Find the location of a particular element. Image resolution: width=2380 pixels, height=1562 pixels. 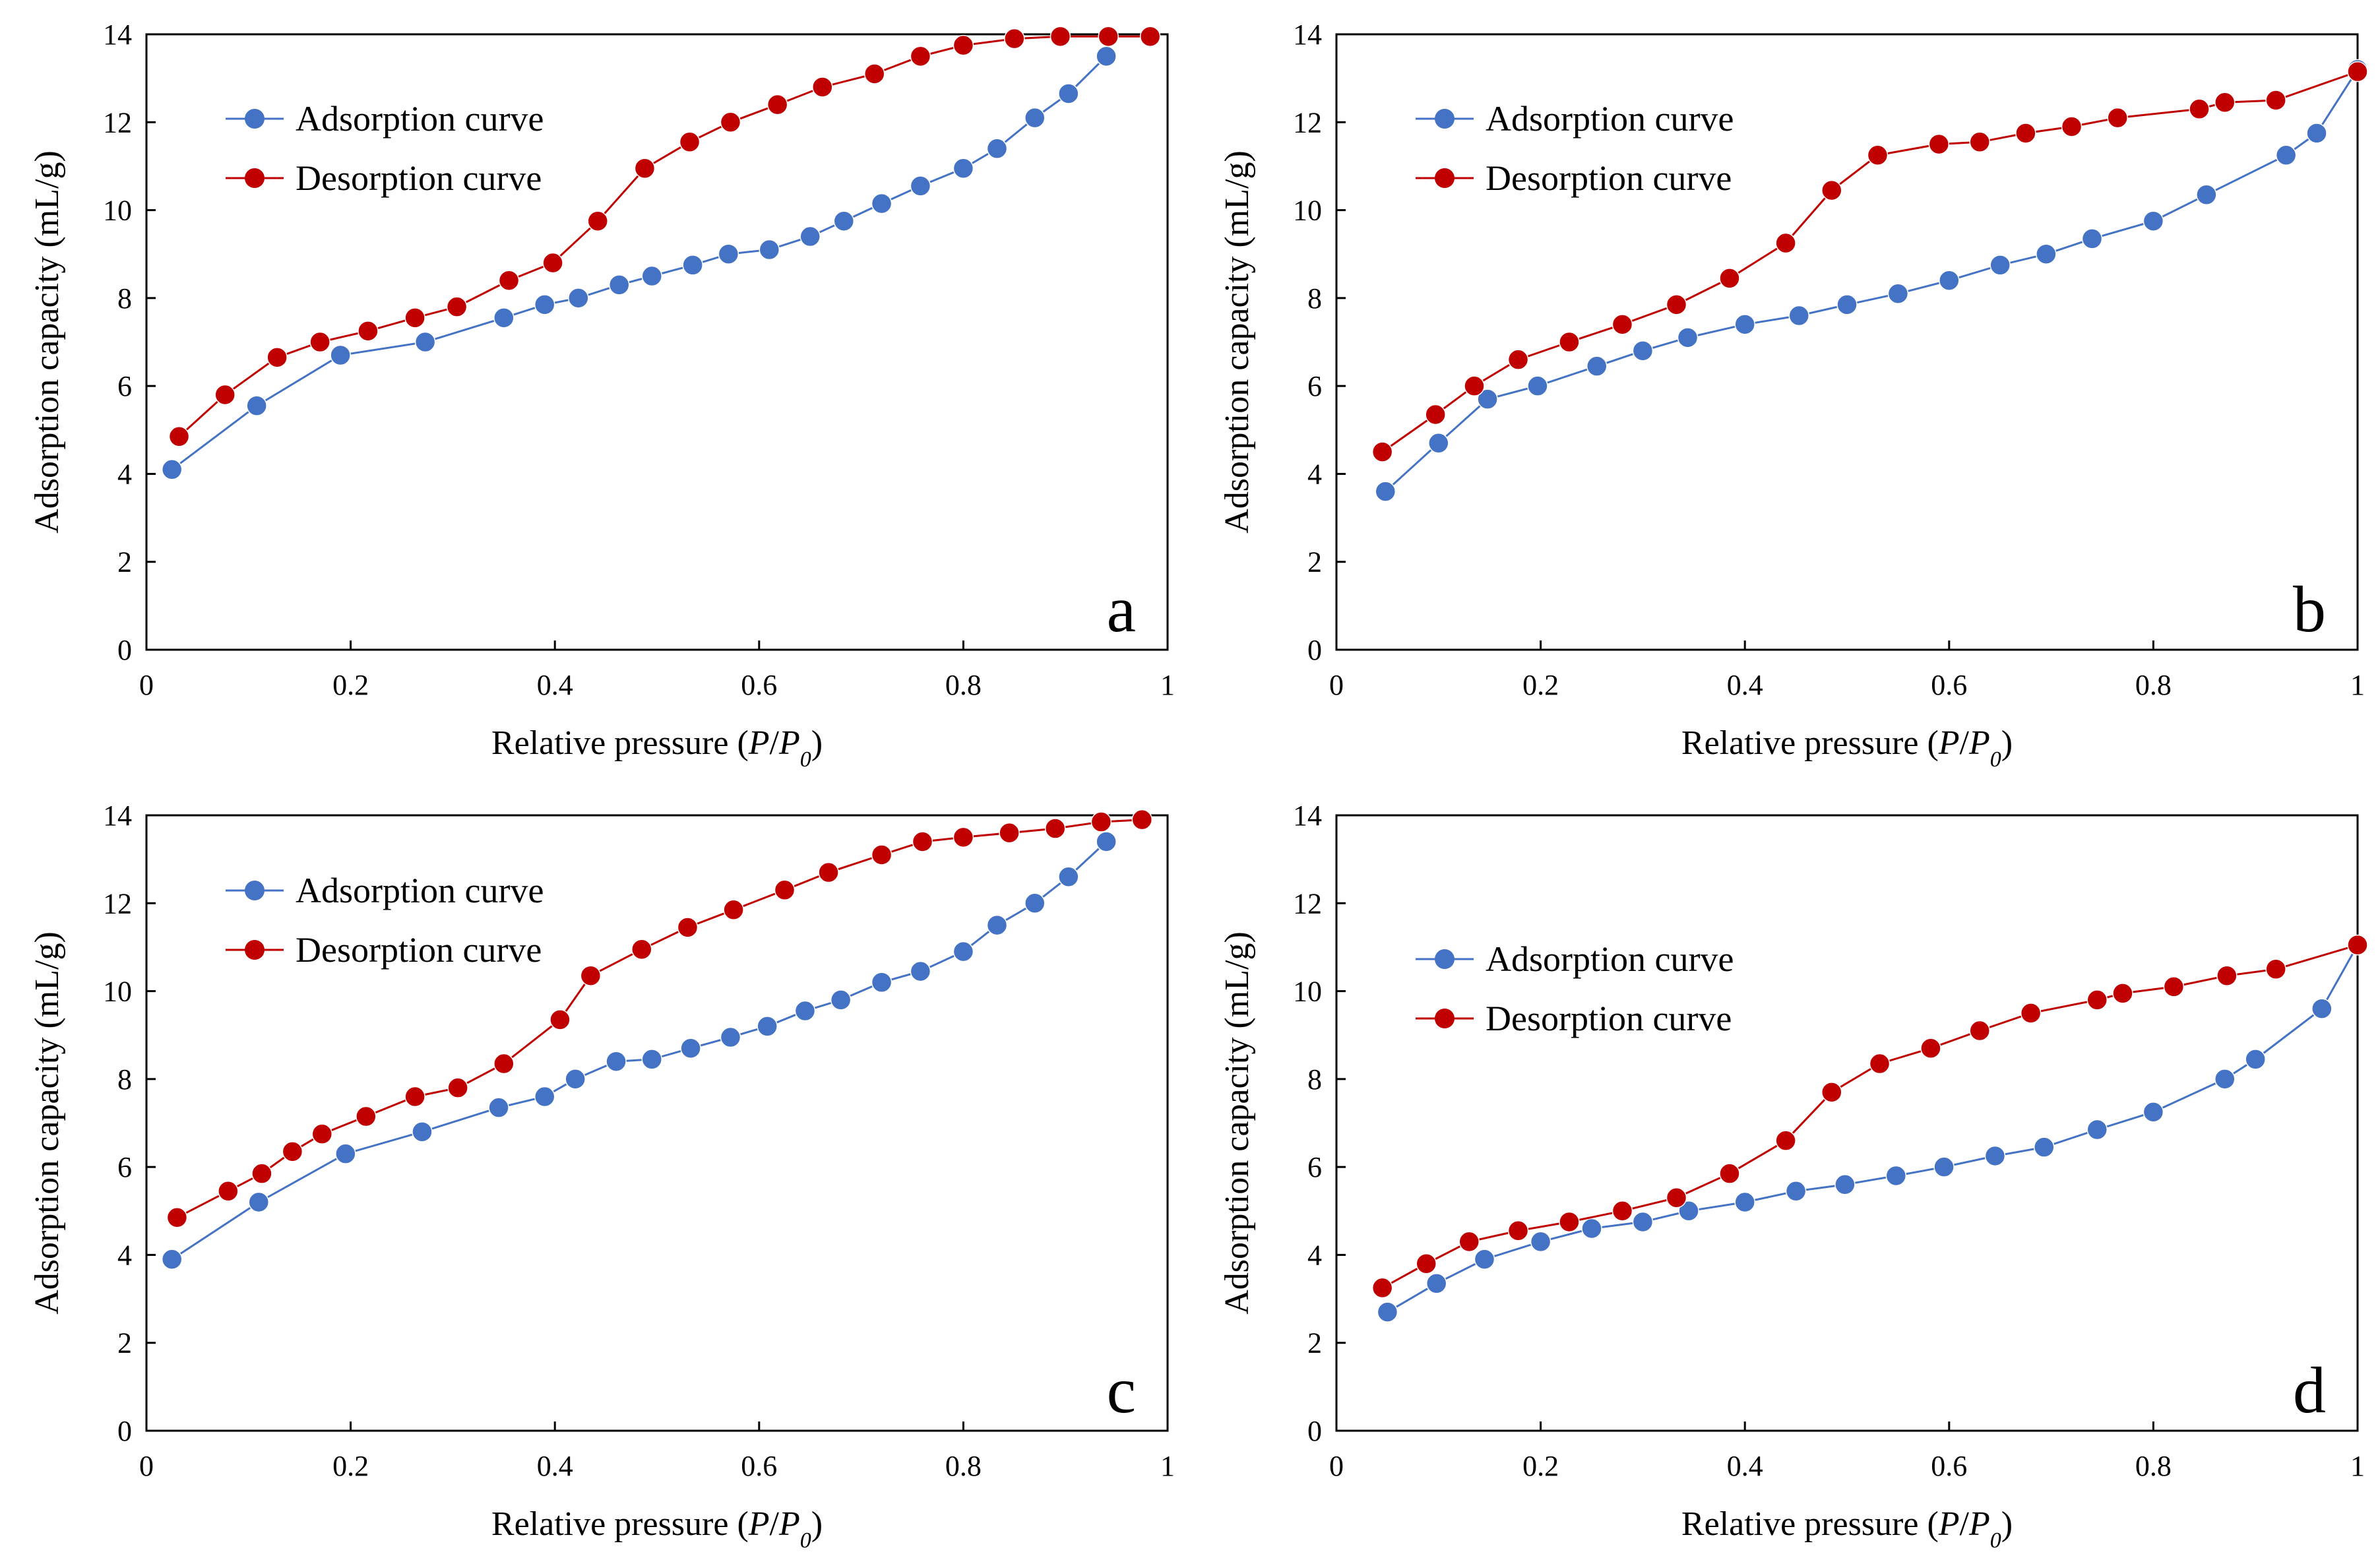

x-tick-label: 0.8 is located at coordinates (963, 685).